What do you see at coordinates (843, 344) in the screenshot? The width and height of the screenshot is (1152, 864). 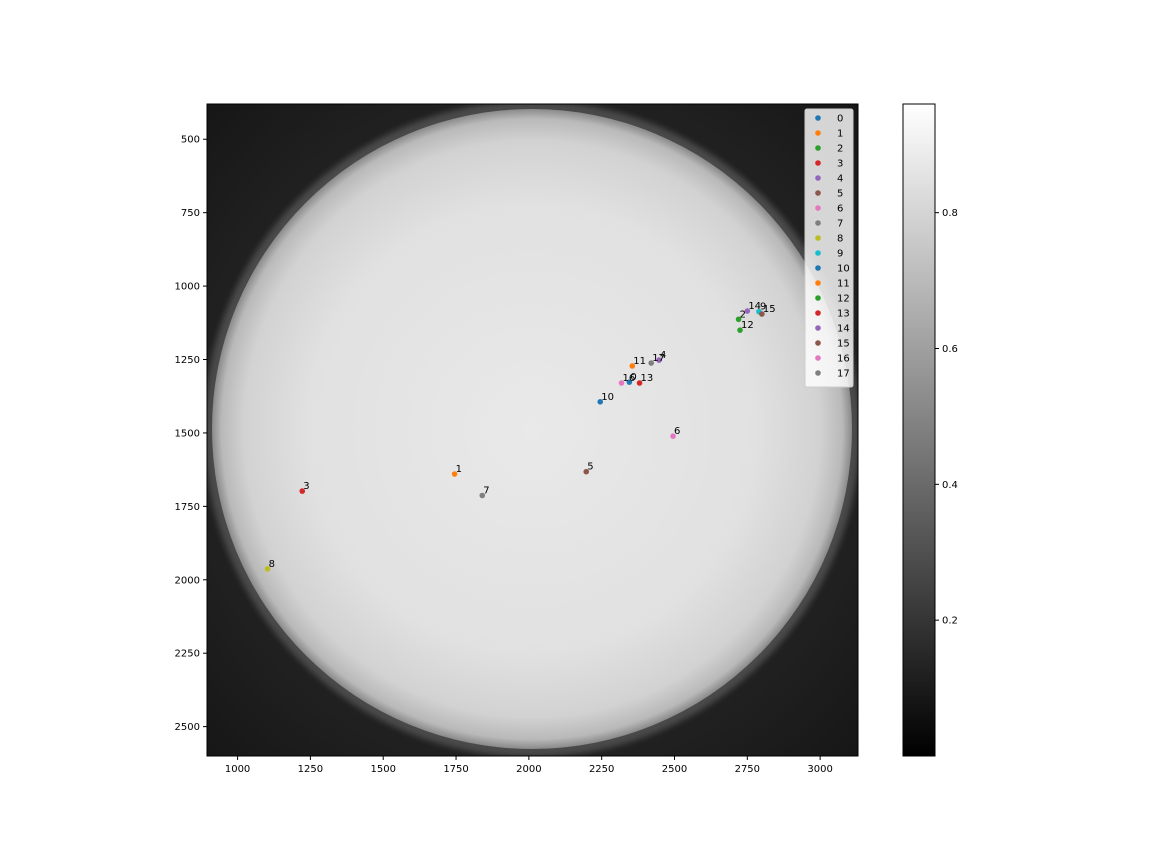 I see `legend-label-15: 15` at bounding box center [843, 344].